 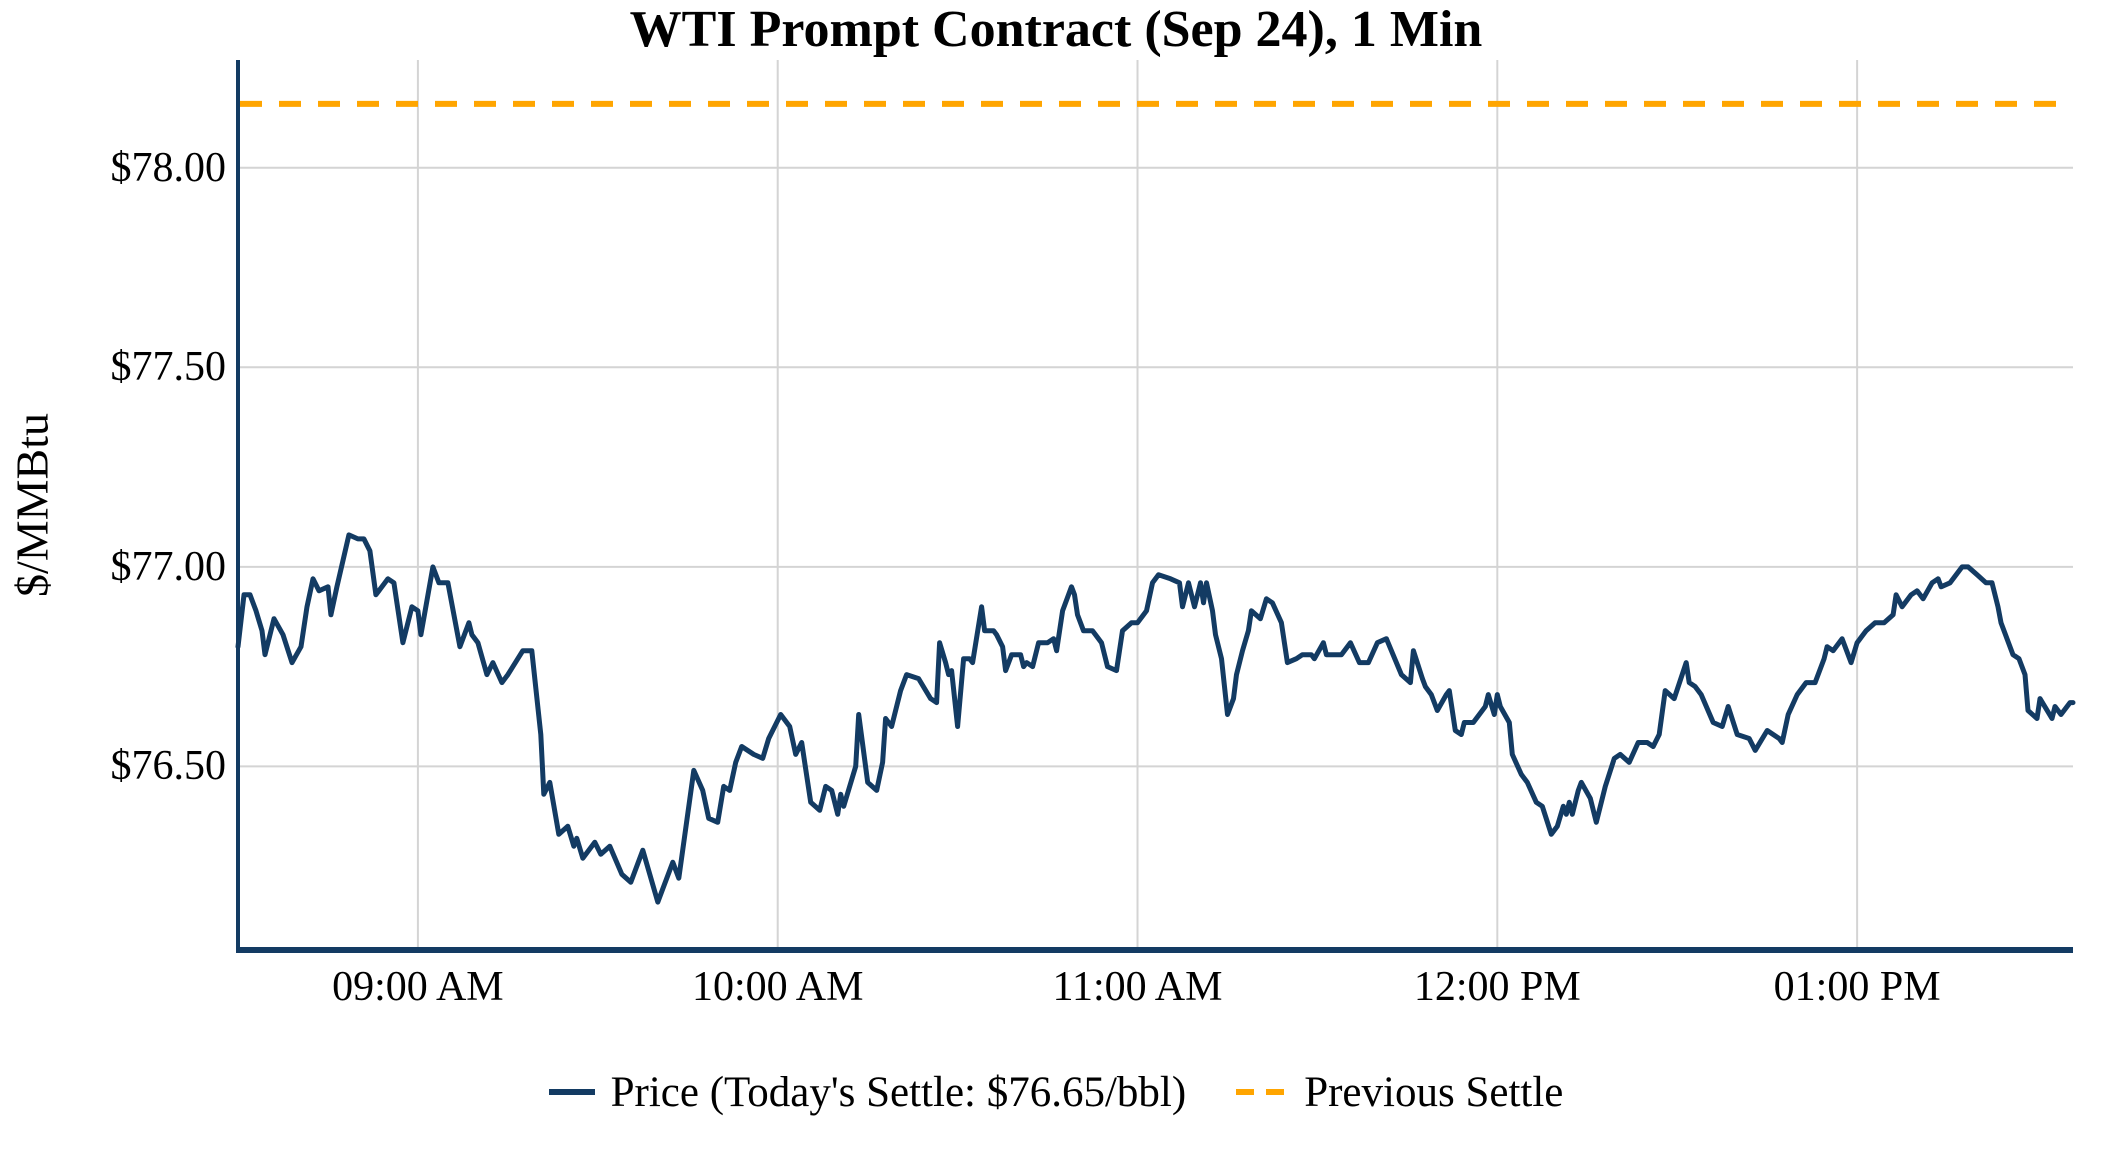 What do you see at coordinates (1434, 1092) in the screenshot?
I see `legend-previous-settle-label: Previous Settle` at bounding box center [1434, 1092].